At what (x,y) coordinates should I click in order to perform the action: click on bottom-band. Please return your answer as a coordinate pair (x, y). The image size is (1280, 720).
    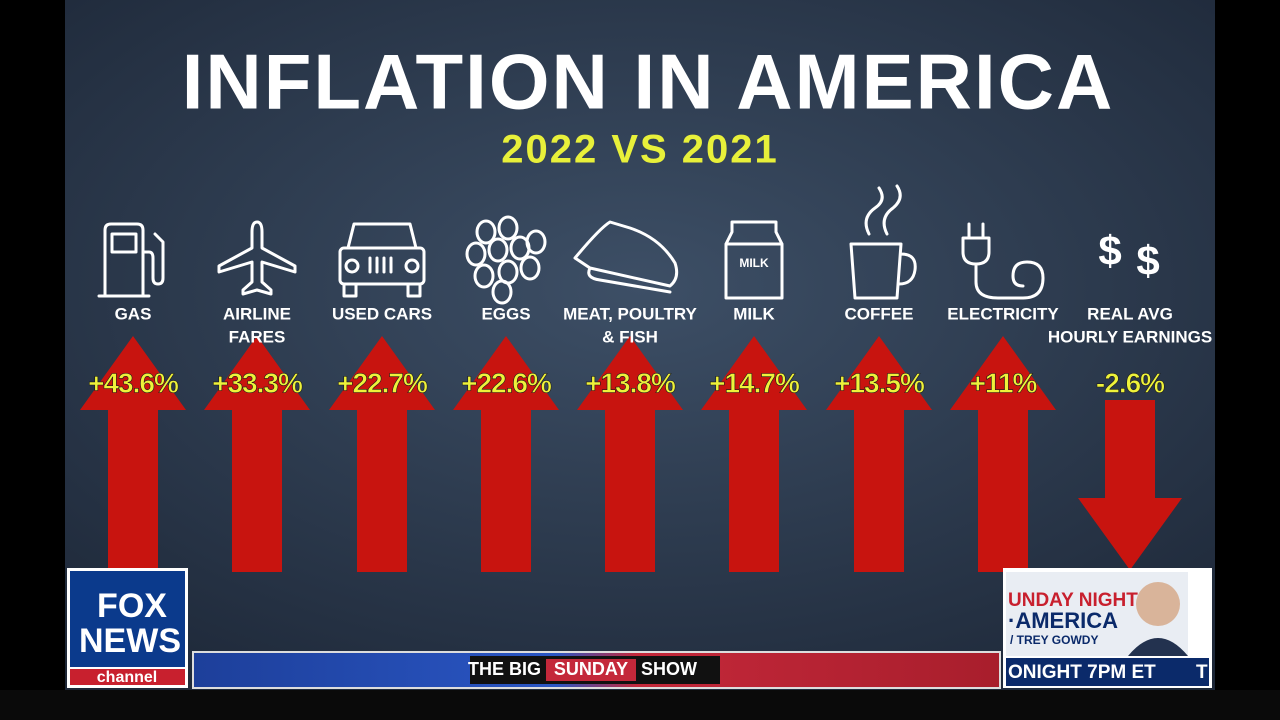
    Looking at the image, I should click on (640, 705).